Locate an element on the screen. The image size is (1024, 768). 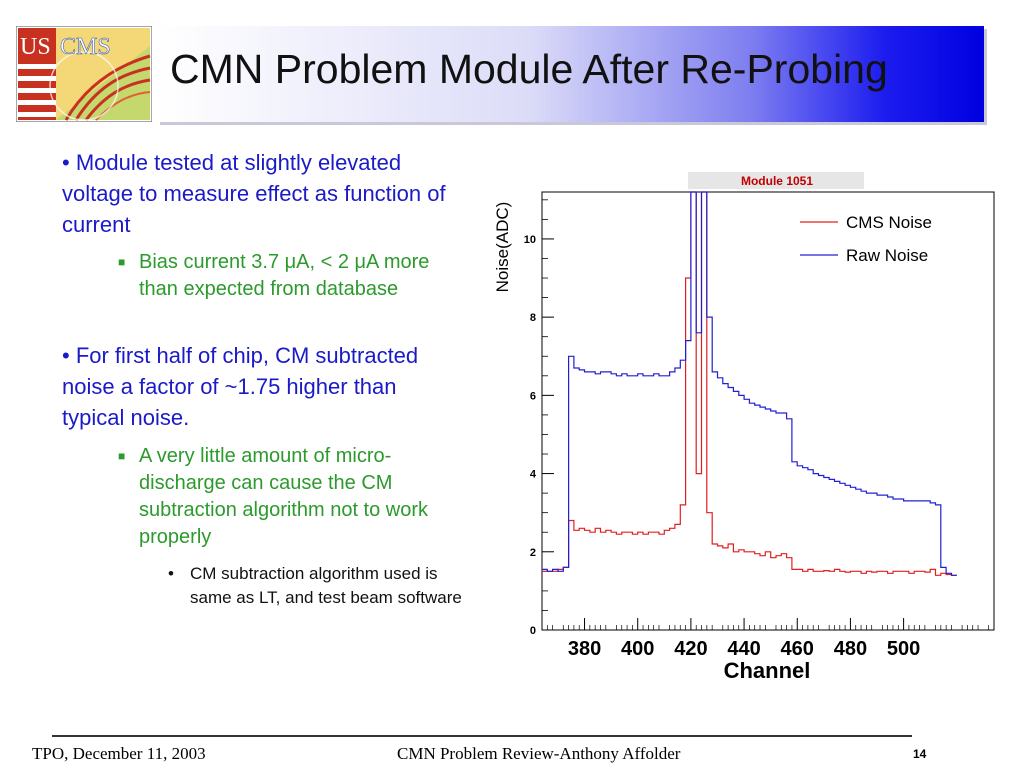
chart-legend: CMS Noise Raw Noise is located at coordinates (866, 239).